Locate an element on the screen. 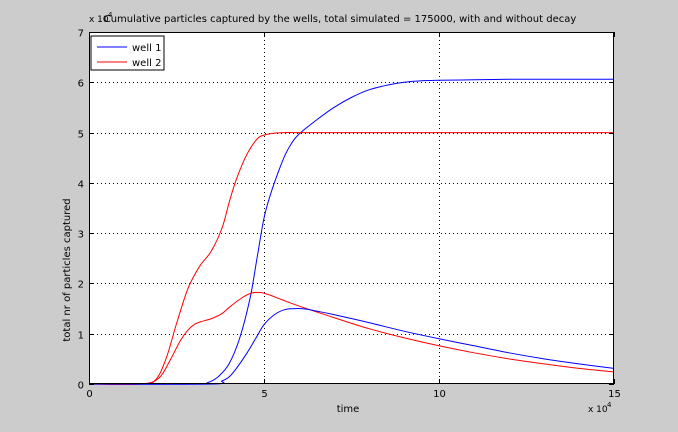 Image resolution: width=678 pixels, height=432 pixels. x-multiplier: x 10 4 is located at coordinates (600, 408).